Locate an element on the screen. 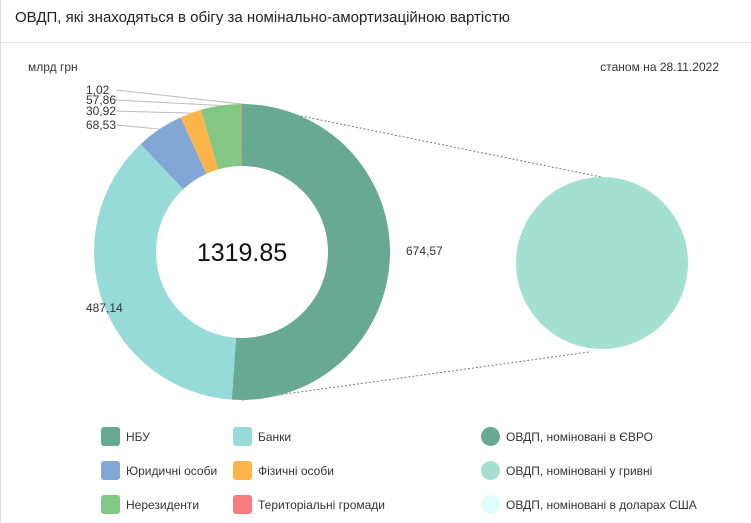 The image size is (751, 523). data-label: 674,57 is located at coordinates (424, 251).